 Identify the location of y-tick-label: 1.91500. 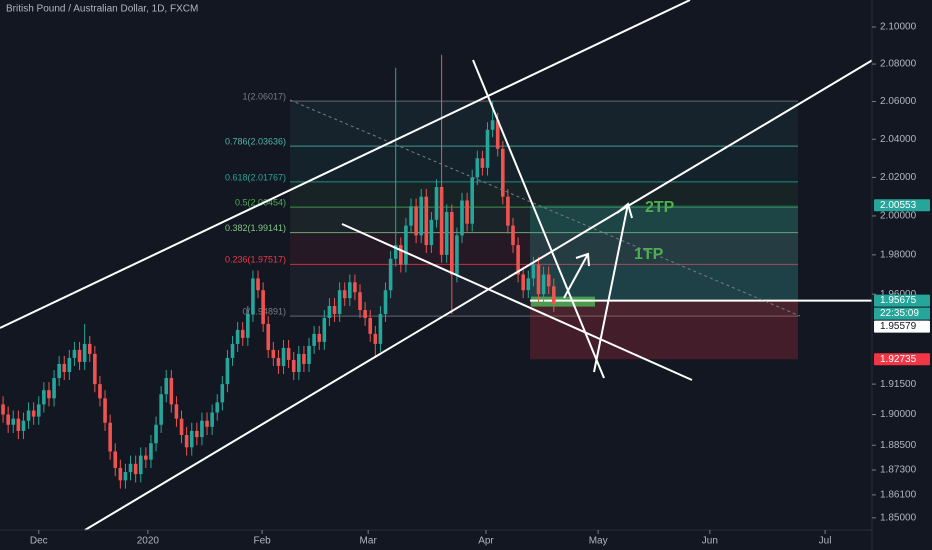
(898, 384).